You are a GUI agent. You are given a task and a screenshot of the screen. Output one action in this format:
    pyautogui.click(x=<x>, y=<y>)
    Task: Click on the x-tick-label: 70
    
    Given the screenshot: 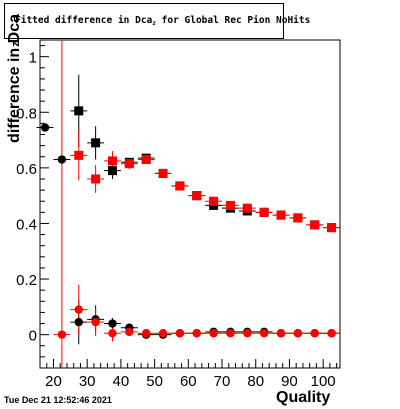 What is the action you would take?
    pyautogui.click(x=222, y=381)
    